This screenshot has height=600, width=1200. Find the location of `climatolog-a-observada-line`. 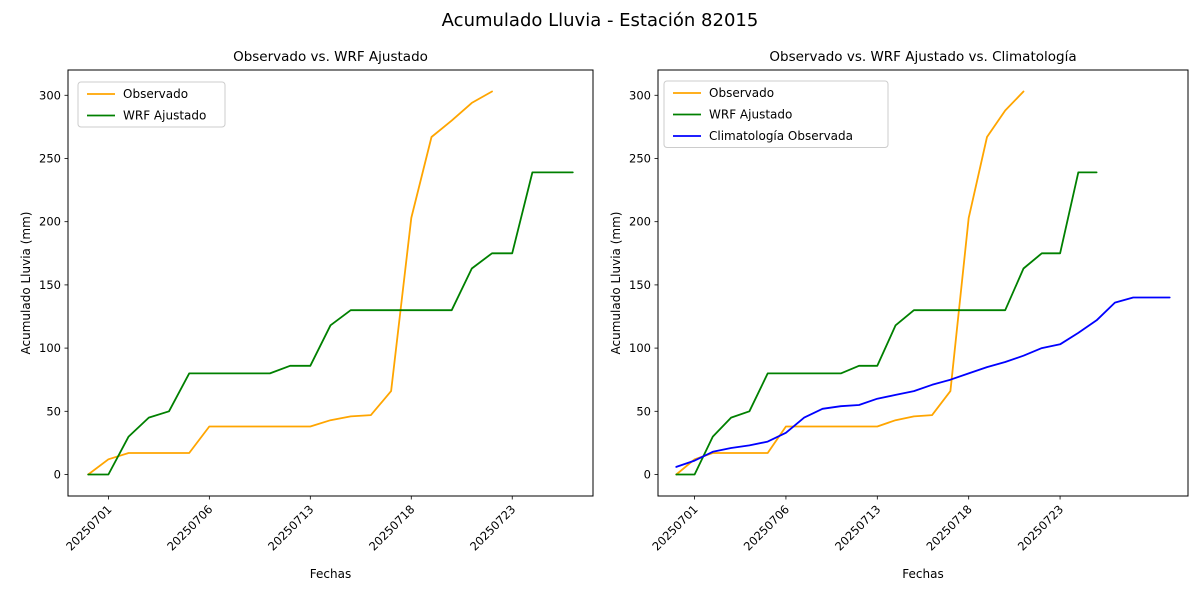

climatolog-a-observada-line is located at coordinates (923, 382).